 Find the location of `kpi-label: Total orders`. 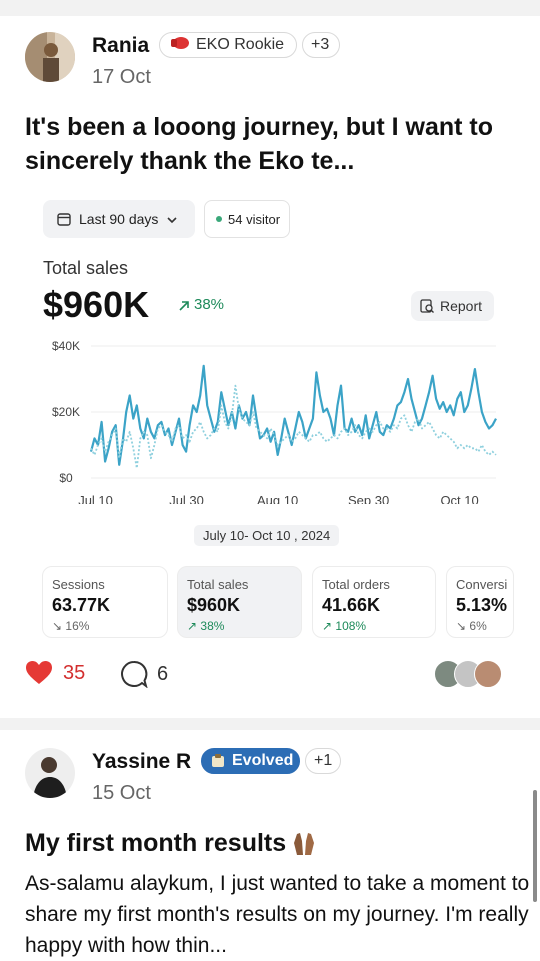

kpi-label: Total orders is located at coordinates (356, 584).